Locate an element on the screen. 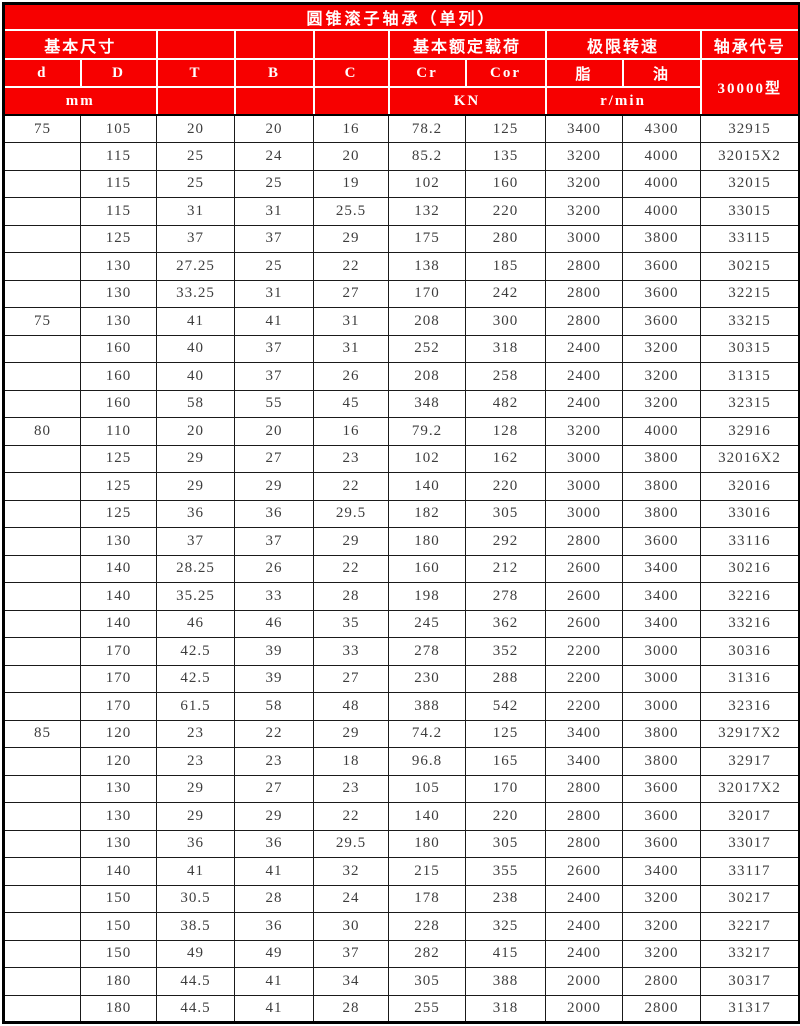 The height and width of the screenshot is (1026, 800). cell-Cr: 230 is located at coordinates (427, 678).